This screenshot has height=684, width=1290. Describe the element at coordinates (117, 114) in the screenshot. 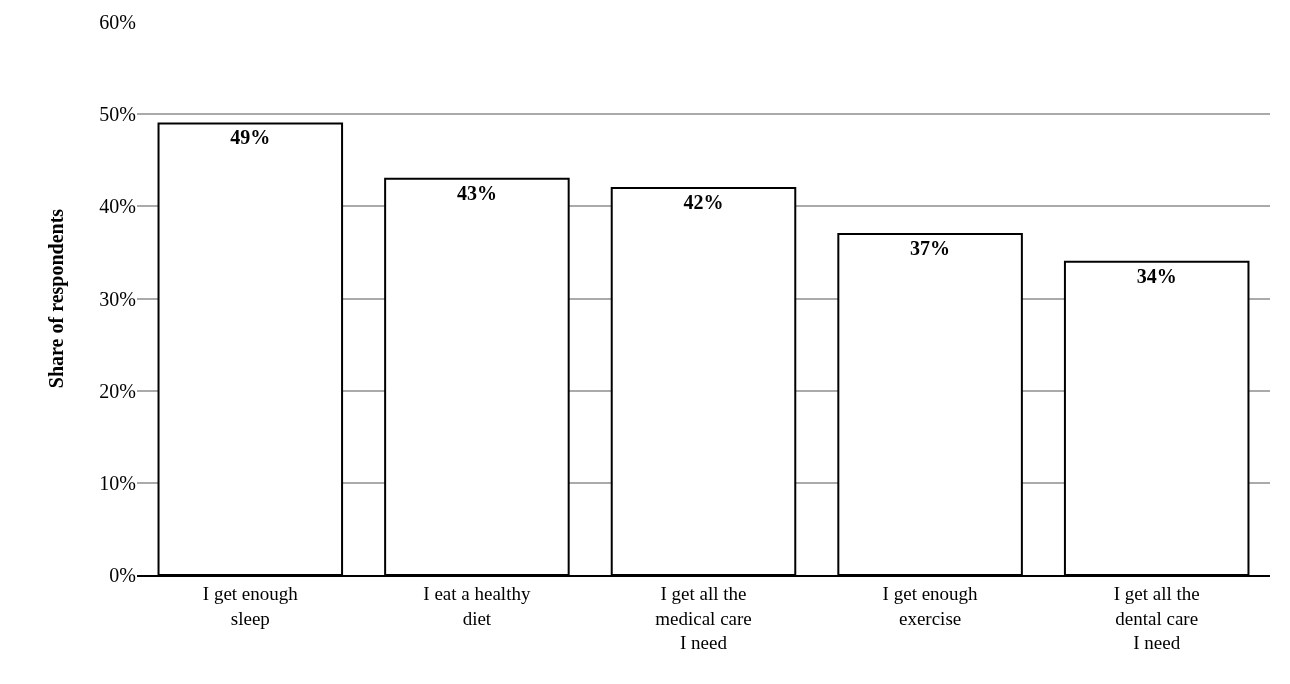

I see `y-tick-label: 50%` at that location.